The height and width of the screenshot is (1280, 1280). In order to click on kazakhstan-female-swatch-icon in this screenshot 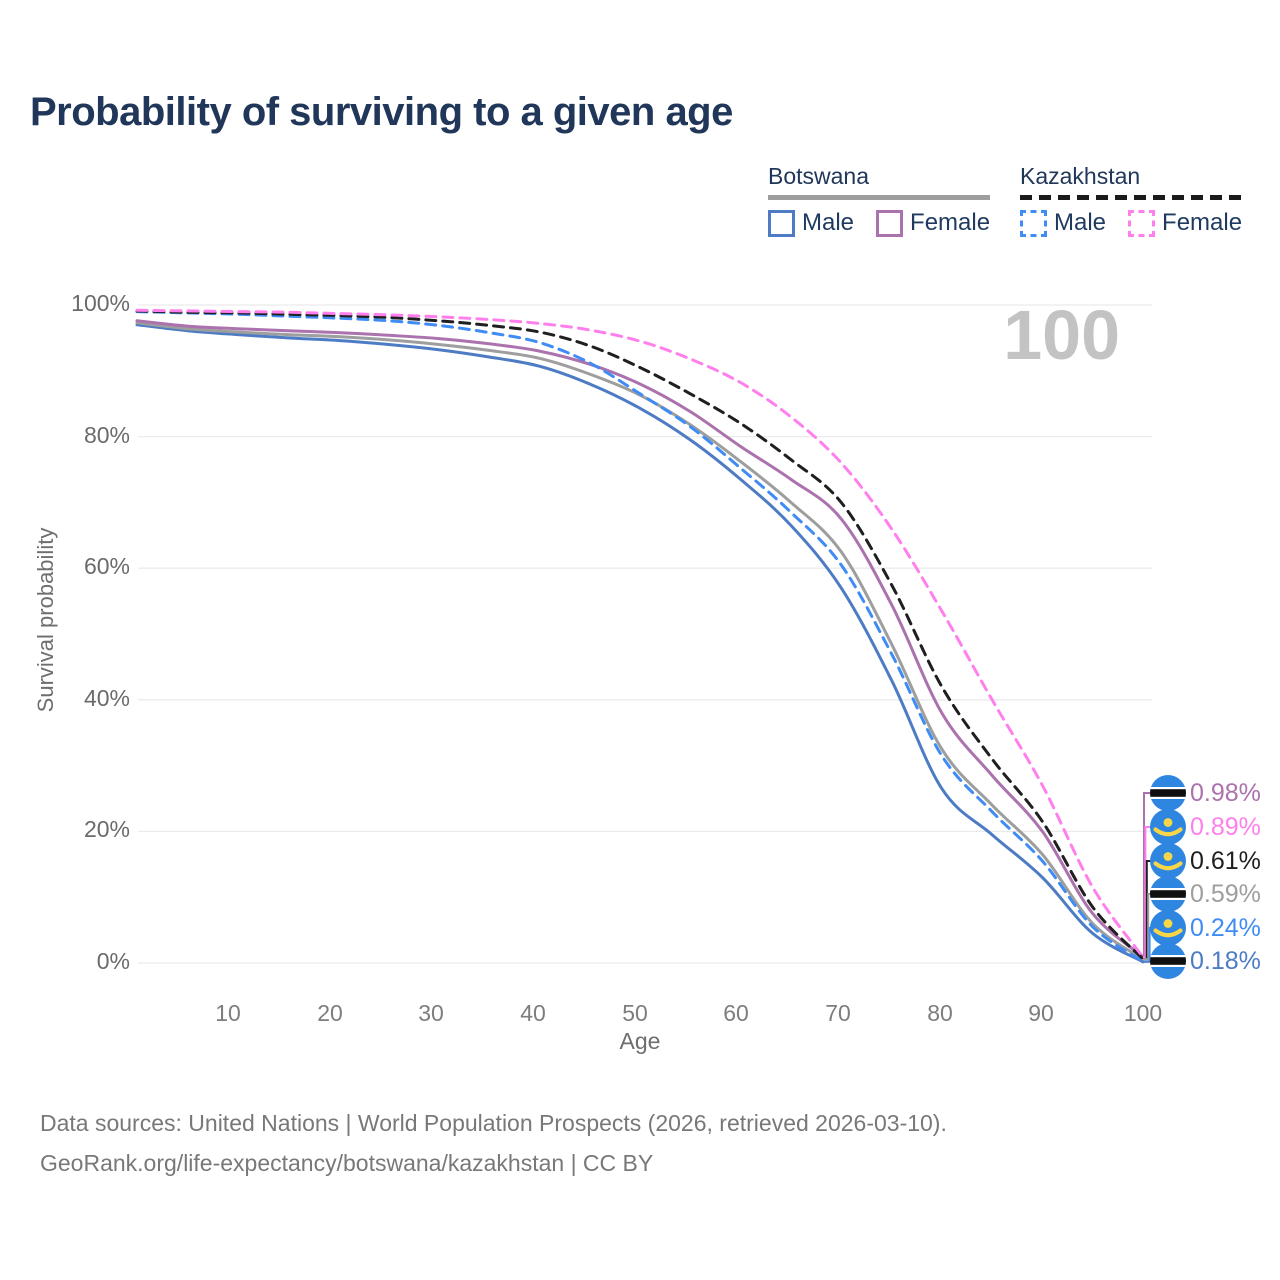, I will do `click(1142, 223)`.